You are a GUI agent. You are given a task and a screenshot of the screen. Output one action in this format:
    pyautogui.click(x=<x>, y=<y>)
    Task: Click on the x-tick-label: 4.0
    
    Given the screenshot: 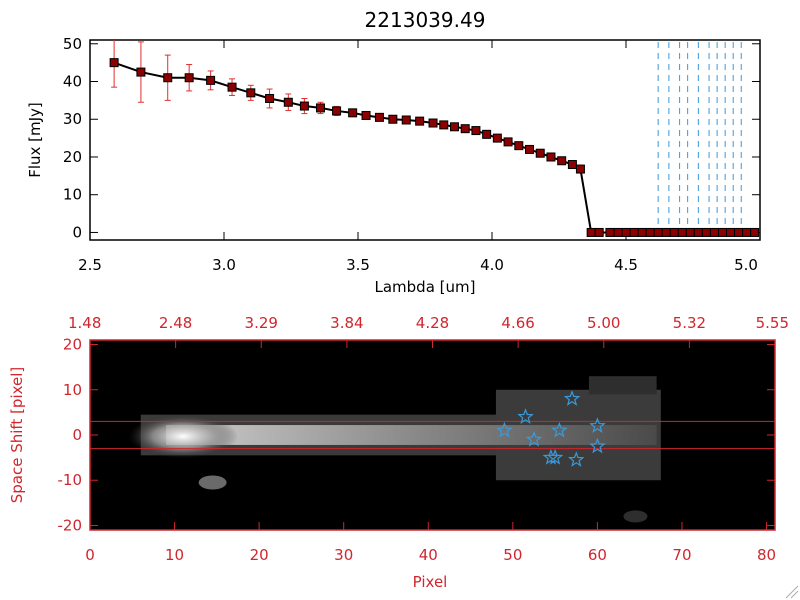 What is the action you would take?
    pyautogui.click(x=492, y=265)
    